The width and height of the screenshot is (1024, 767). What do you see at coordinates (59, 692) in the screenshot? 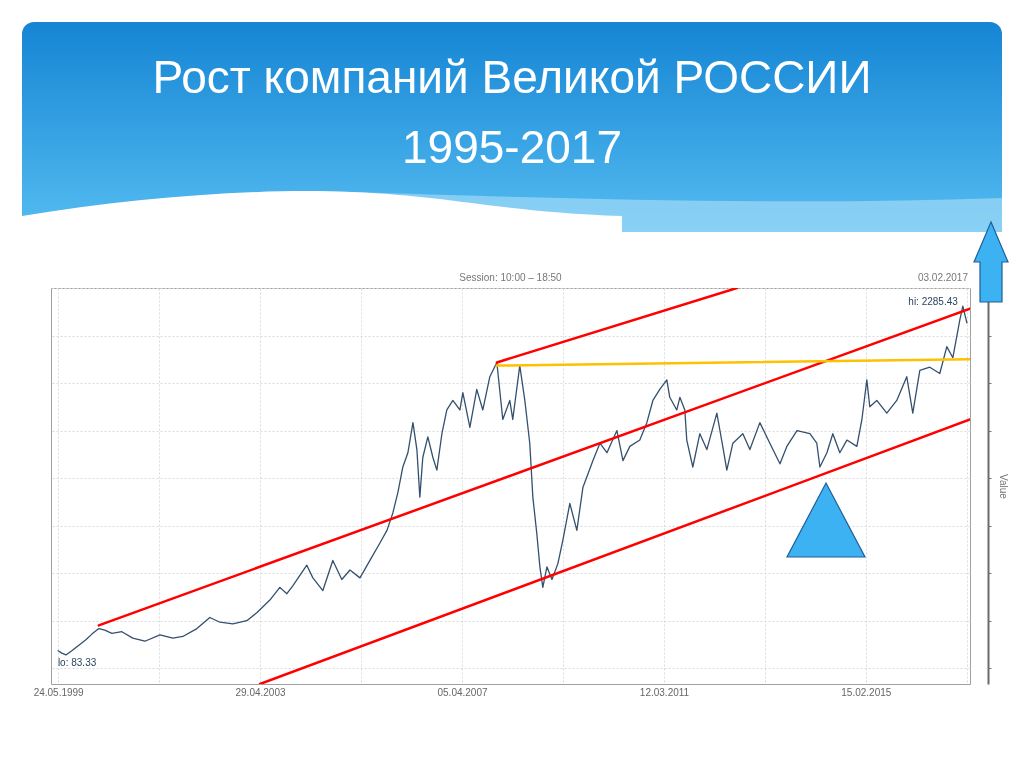
I see `x-tick-label: 24.05.1999` at bounding box center [59, 692].